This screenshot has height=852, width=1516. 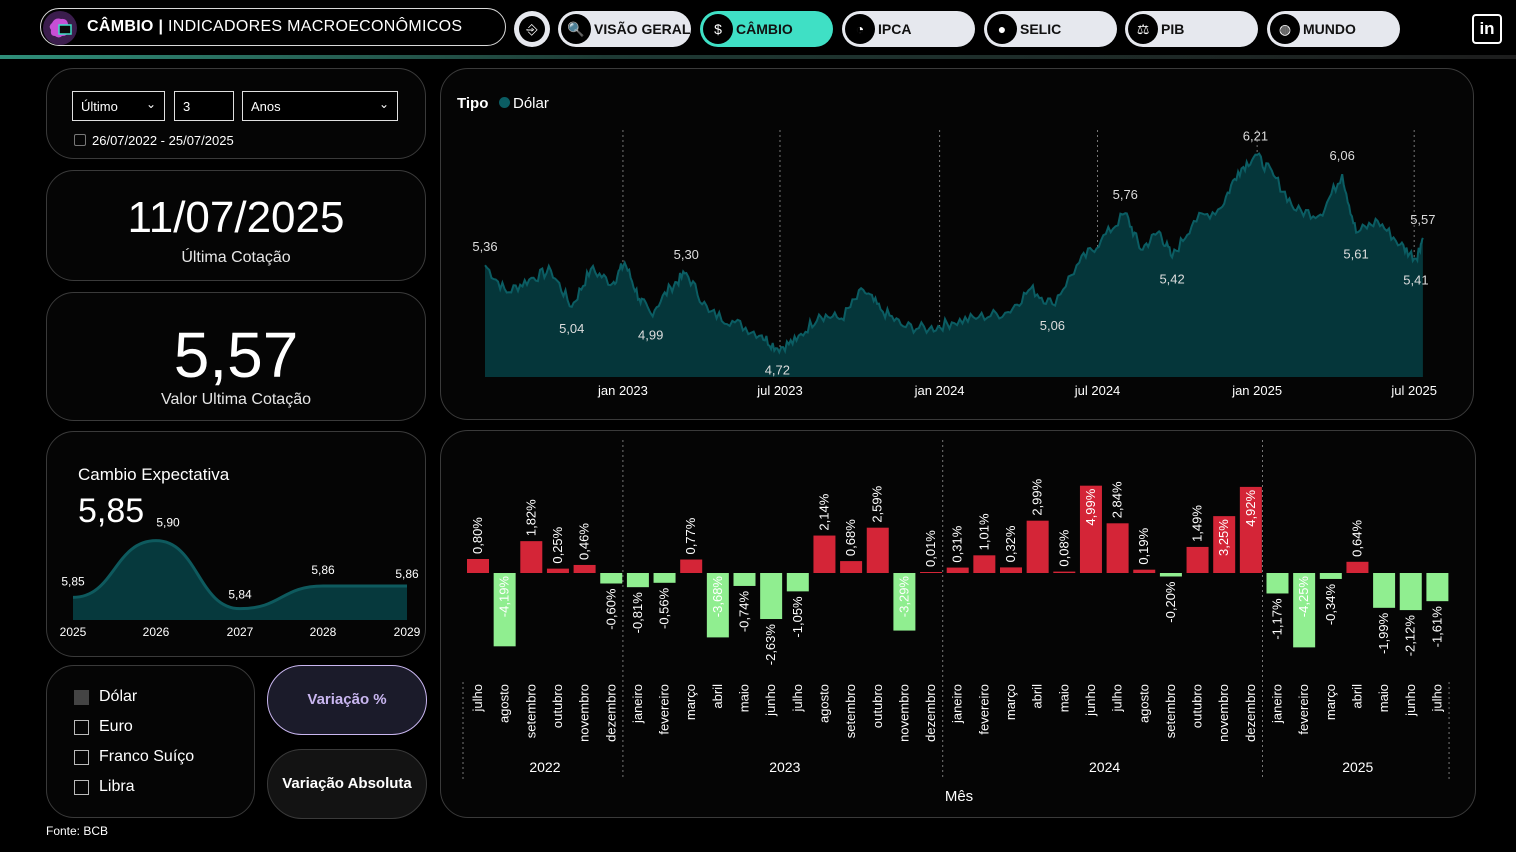 I want to click on bar-data-label: -0,20%, so click(x=1170, y=602).